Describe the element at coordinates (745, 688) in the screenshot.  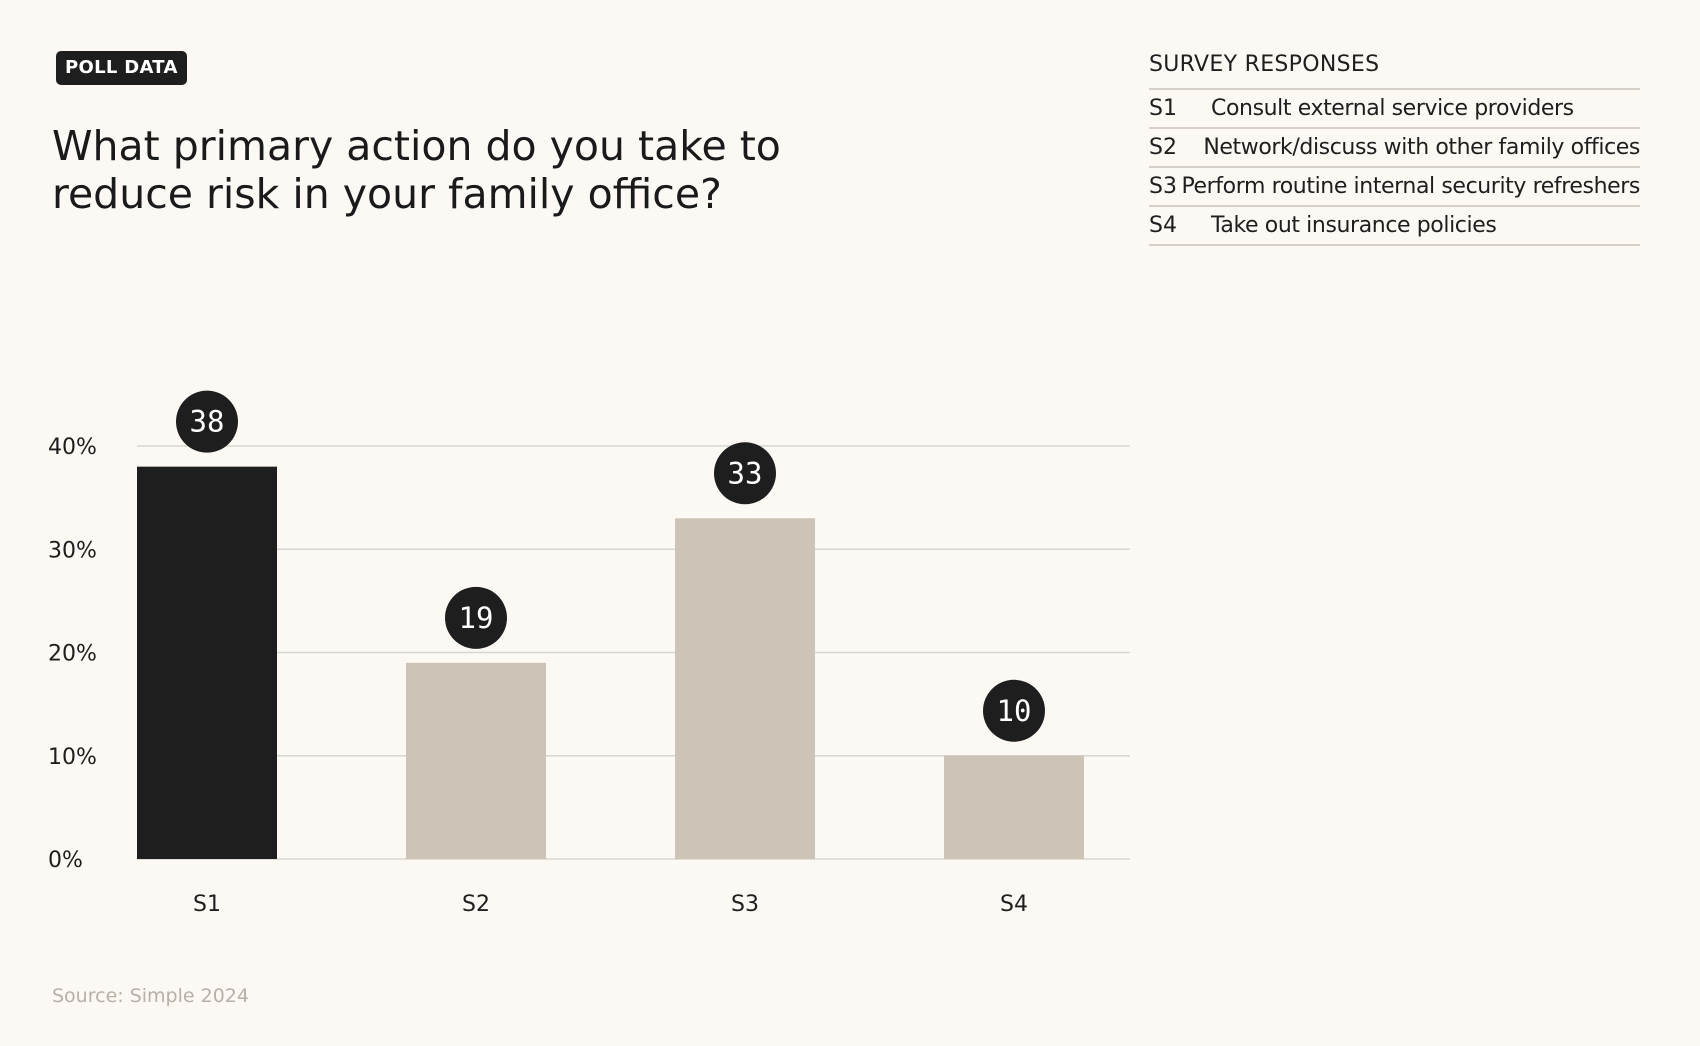
I see `bar-s3` at that location.